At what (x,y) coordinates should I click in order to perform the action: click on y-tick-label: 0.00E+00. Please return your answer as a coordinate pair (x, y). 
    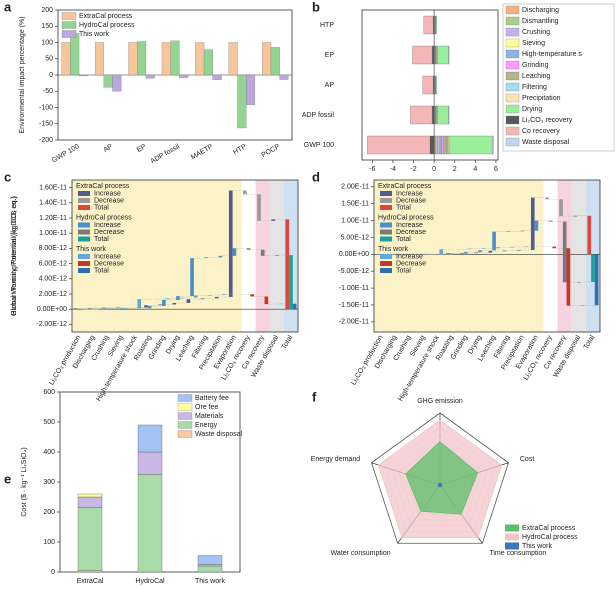
    Looking at the image, I should click on (52, 309).